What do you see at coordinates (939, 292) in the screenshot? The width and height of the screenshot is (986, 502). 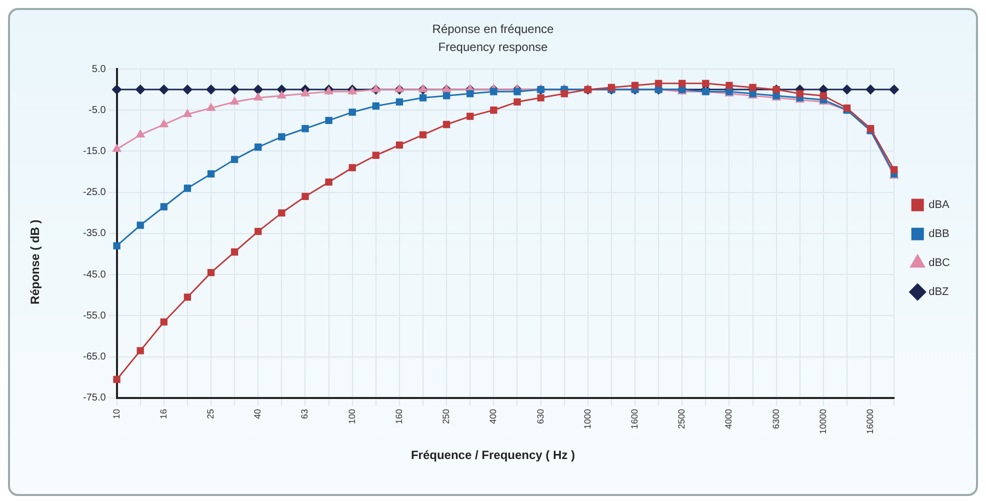 I see `legend-label: dBZ` at bounding box center [939, 292].